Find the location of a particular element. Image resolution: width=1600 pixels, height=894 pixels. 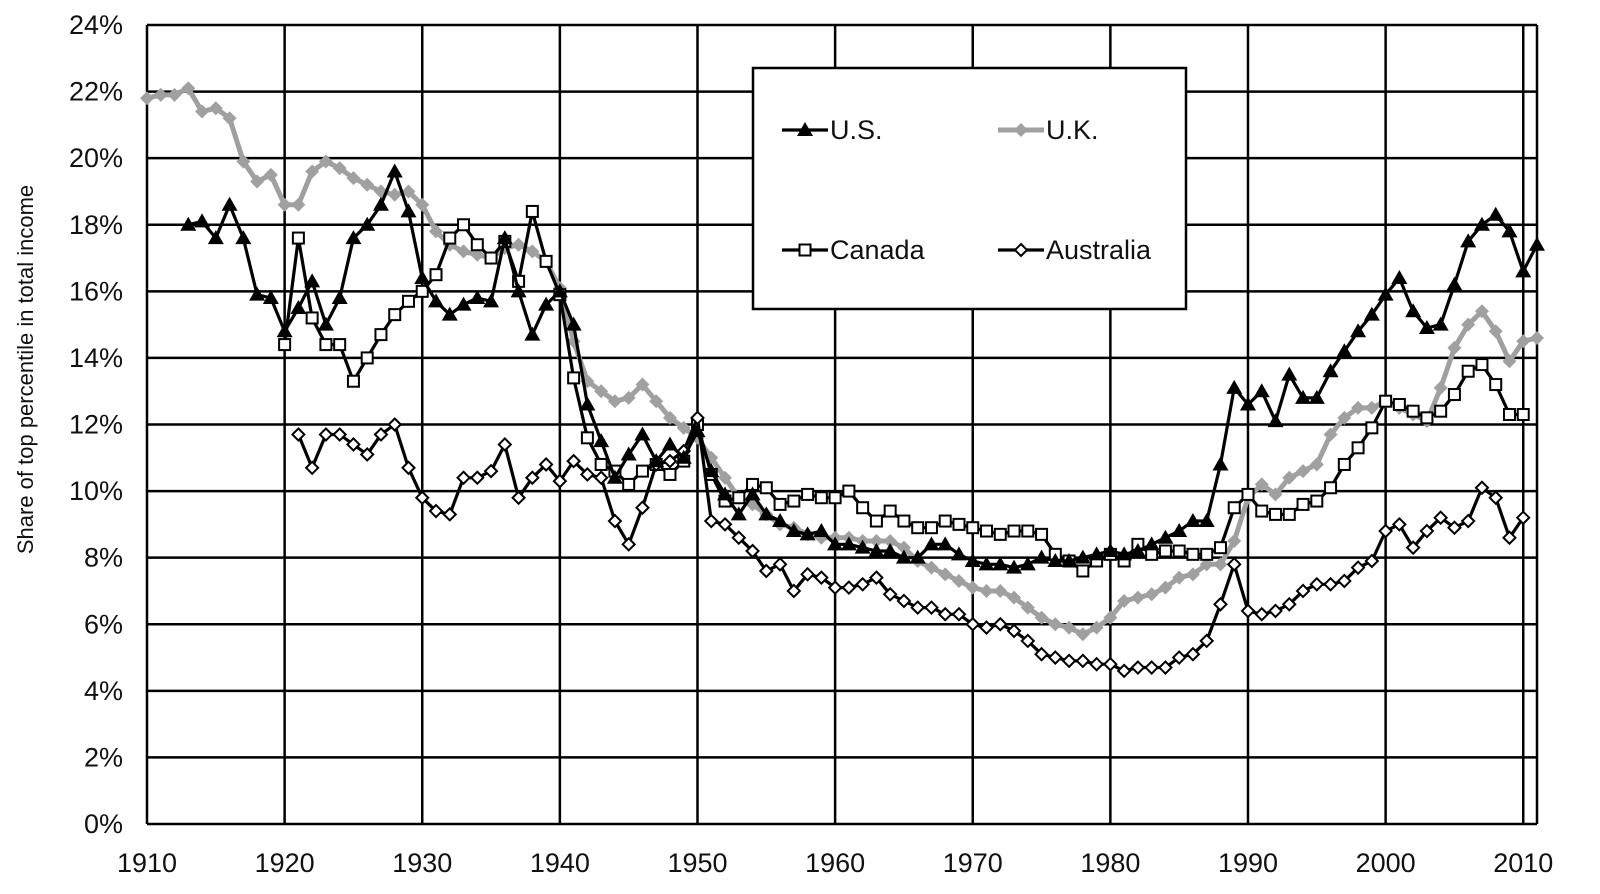

legend-label-u-k: U.K. is located at coordinates (1072, 130).